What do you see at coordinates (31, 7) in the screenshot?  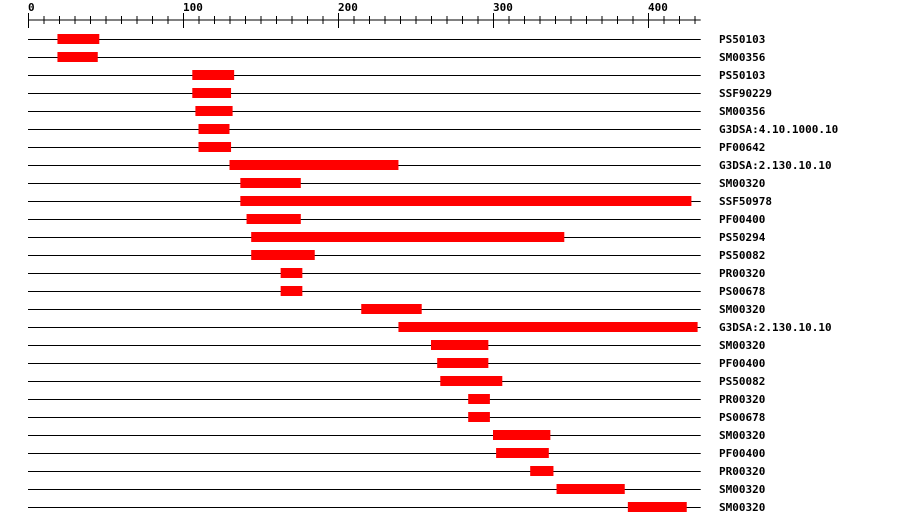 I see `tick-label: 0` at bounding box center [31, 7].